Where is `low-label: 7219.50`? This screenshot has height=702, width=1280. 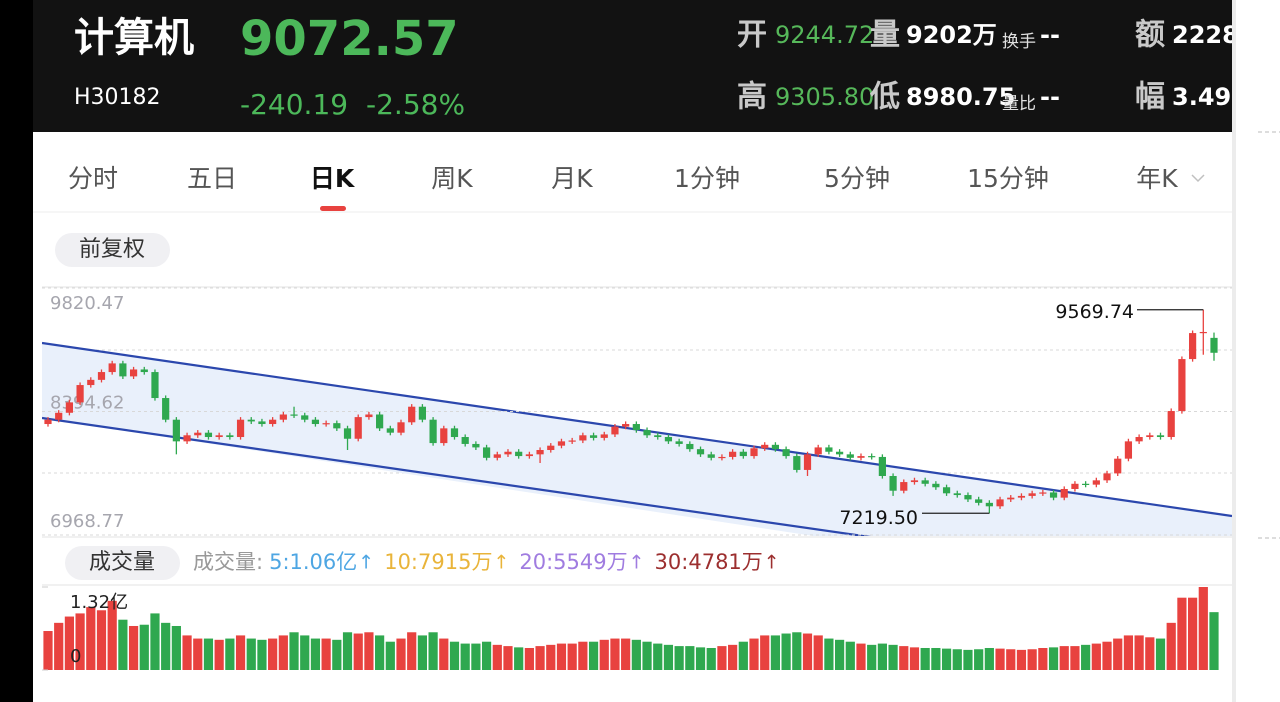
low-label: 7219.50 is located at coordinates (878, 518).